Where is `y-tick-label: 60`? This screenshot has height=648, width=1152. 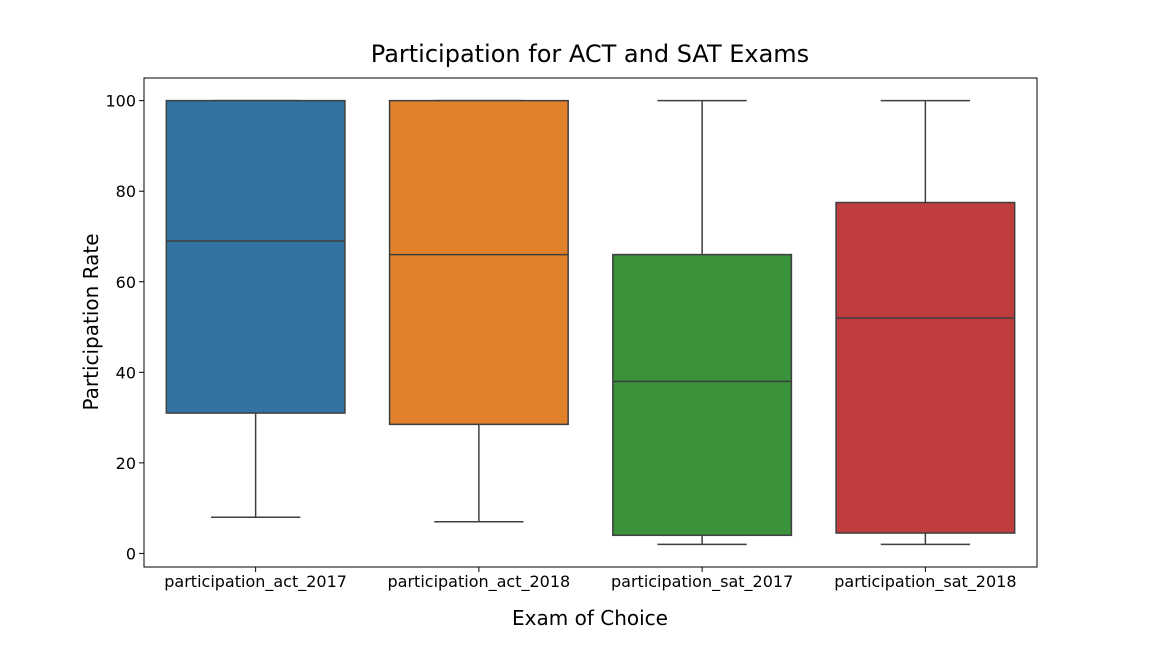
y-tick-label: 60 is located at coordinates (126, 282).